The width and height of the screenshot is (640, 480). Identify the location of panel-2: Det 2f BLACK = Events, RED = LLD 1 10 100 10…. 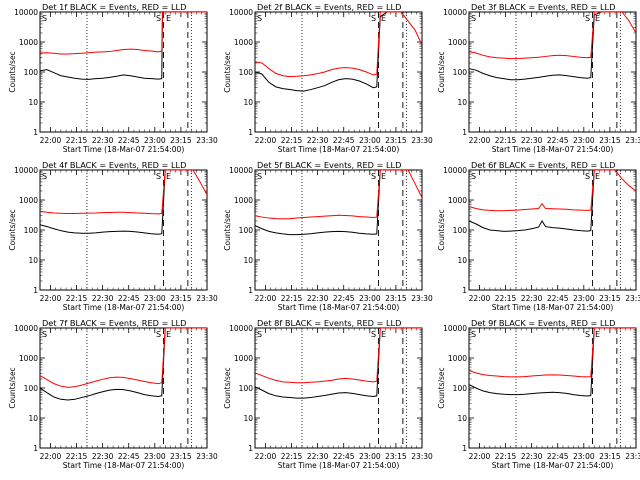
(328, 78).